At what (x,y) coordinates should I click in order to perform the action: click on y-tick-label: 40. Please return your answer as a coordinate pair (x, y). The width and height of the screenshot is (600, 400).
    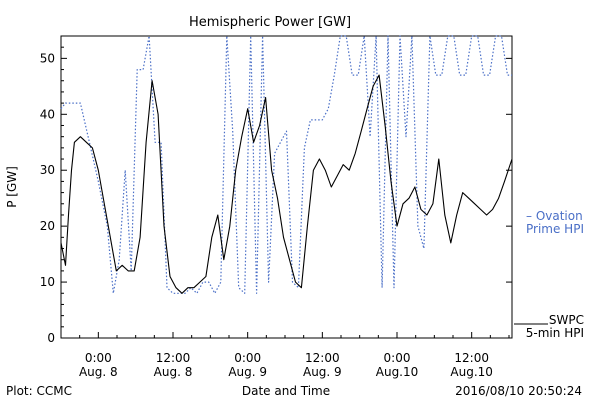
    Looking at the image, I should click on (47, 114).